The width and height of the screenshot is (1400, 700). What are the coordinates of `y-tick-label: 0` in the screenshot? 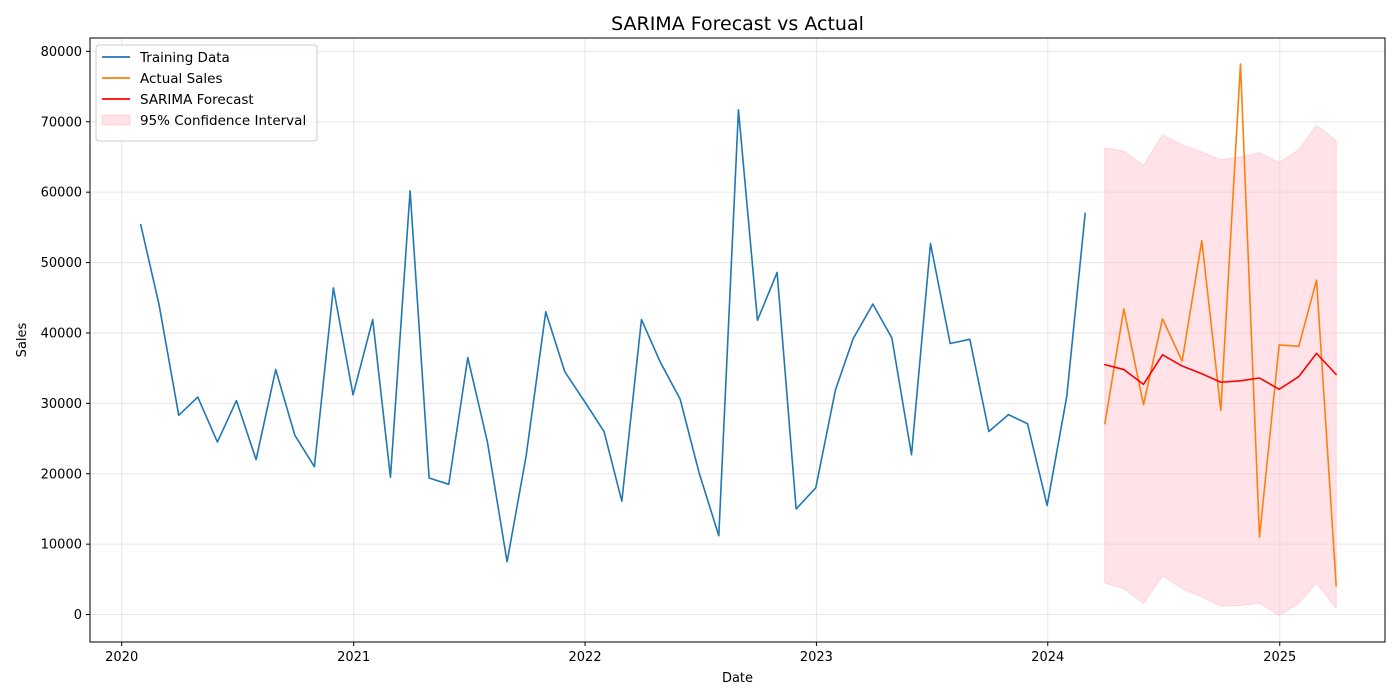 It's located at (78, 615).